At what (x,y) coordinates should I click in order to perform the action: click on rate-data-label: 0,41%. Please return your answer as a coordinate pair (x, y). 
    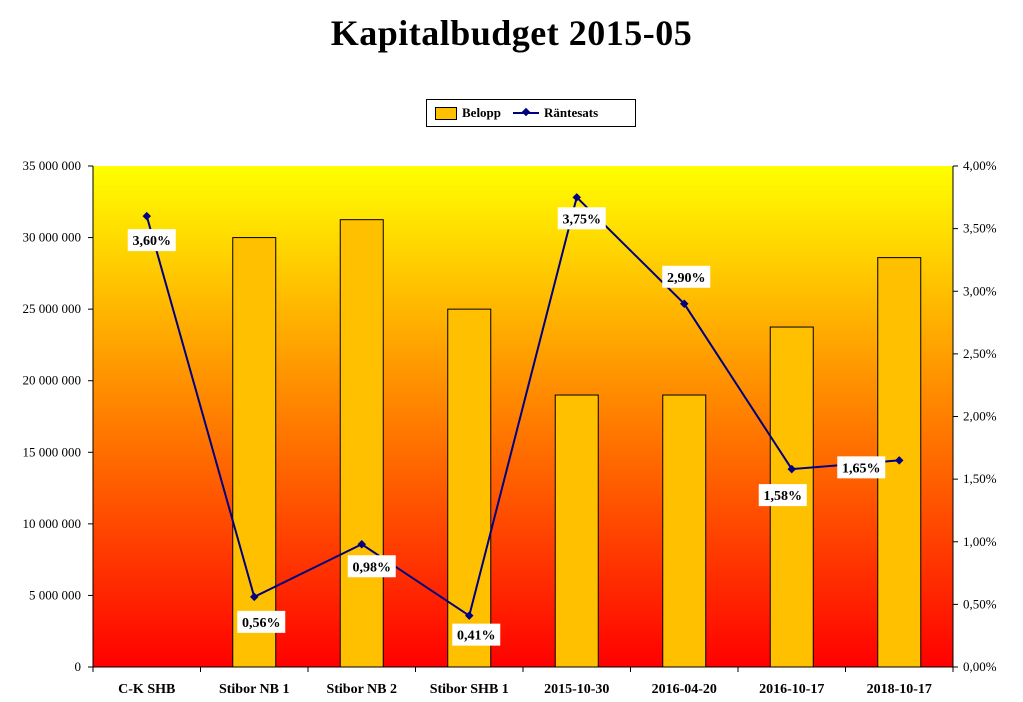
    Looking at the image, I should click on (476, 634).